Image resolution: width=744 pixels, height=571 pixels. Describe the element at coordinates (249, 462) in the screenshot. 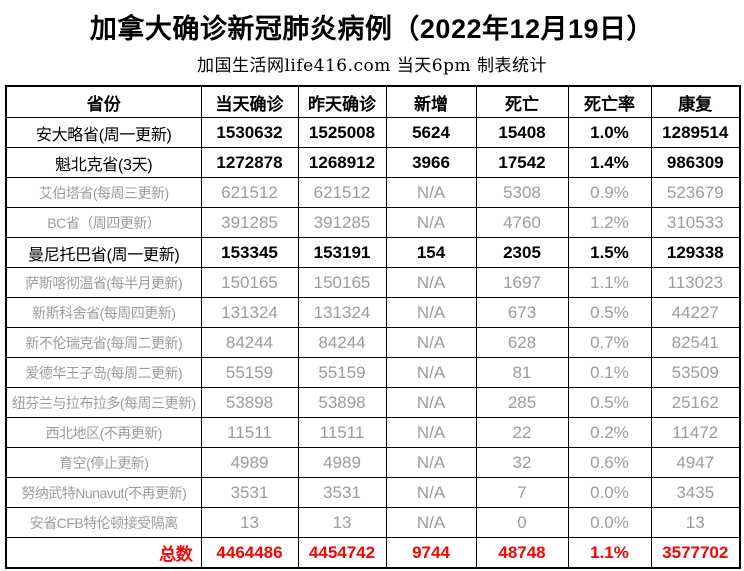

I see `value-cell: 4989` at that location.